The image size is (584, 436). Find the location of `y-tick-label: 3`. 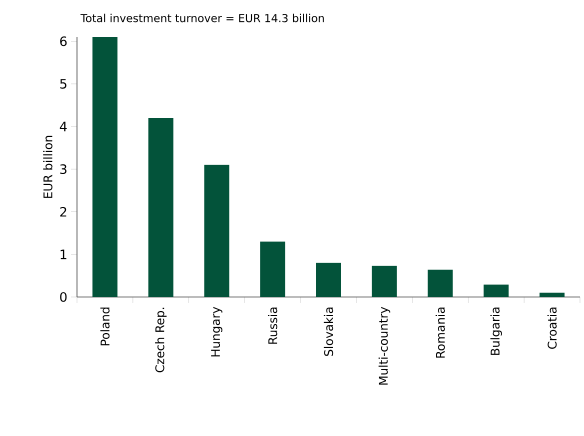

y-tick-label: 3 is located at coordinates (63, 169).